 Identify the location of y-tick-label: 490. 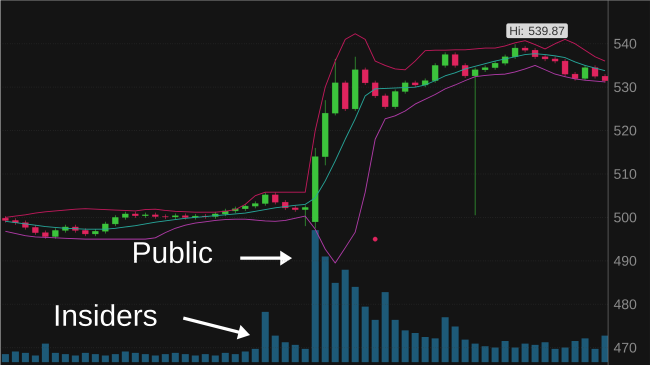
(625, 261).